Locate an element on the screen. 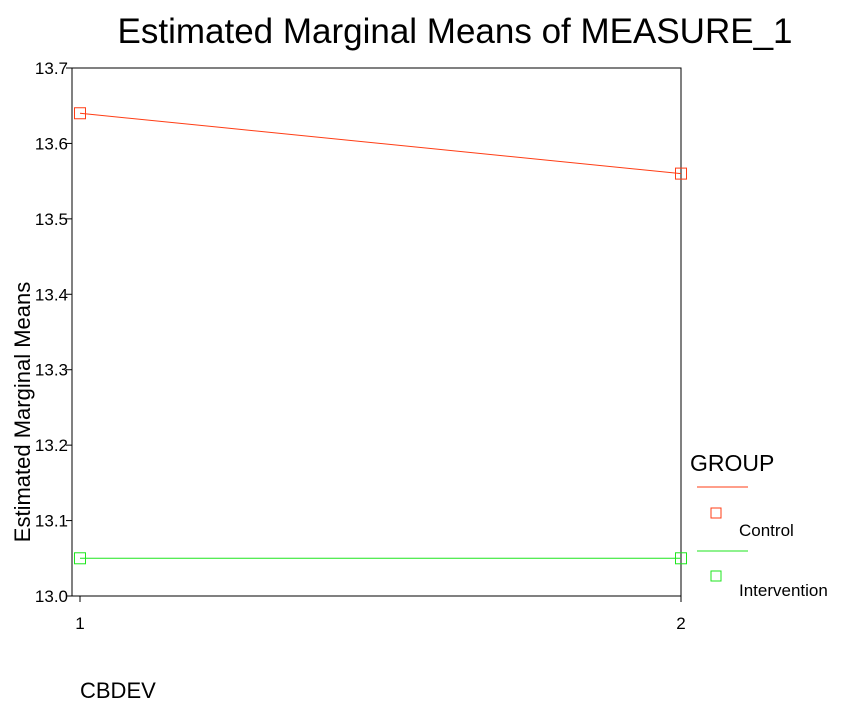 The image size is (854, 704). y-tick-label: 13.5 is located at coordinates (51, 219).